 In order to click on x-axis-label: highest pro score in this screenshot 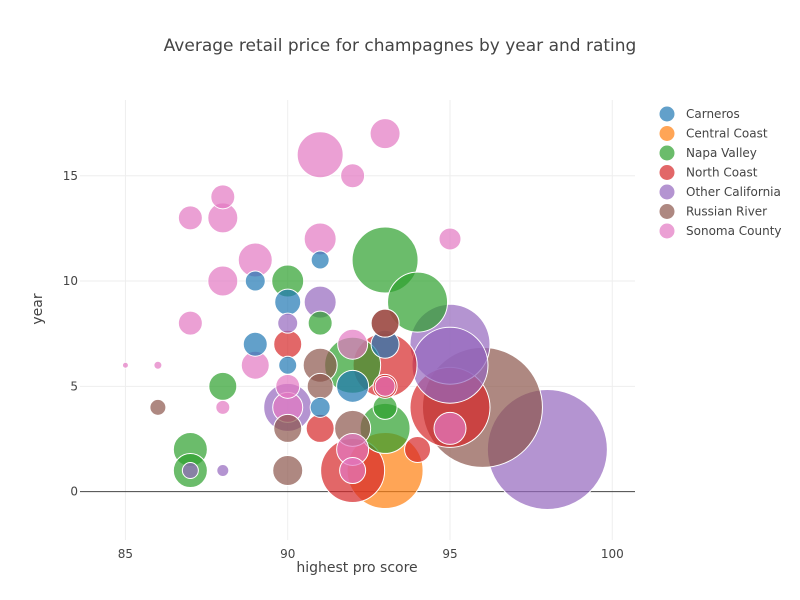, I will do `click(356, 568)`.